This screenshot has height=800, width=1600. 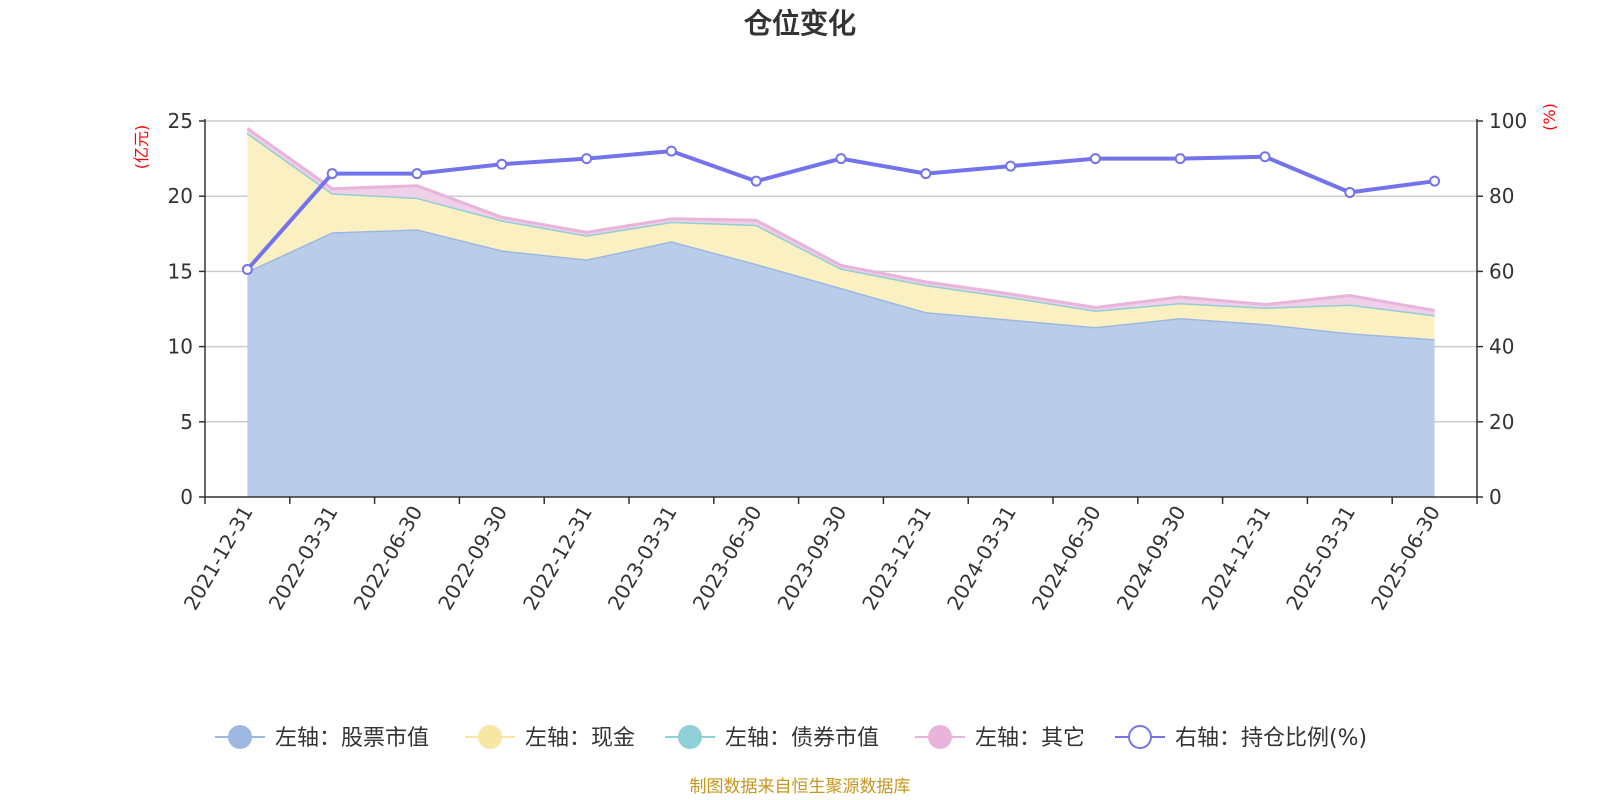 What do you see at coordinates (642, 558) in the screenshot?
I see `x-tick-label: 2023-03-31` at bounding box center [642, 558].